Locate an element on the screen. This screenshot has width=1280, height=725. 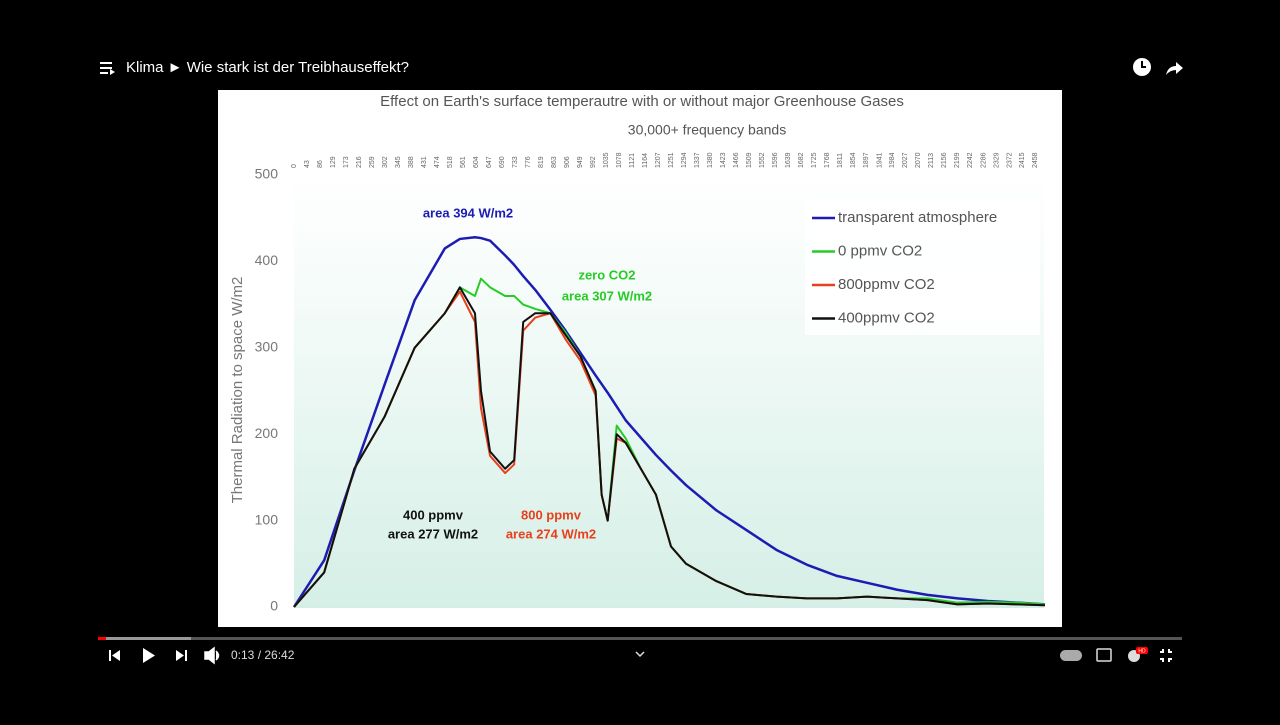
hd-badge-text: HD is located at coordinates (1142, 651).